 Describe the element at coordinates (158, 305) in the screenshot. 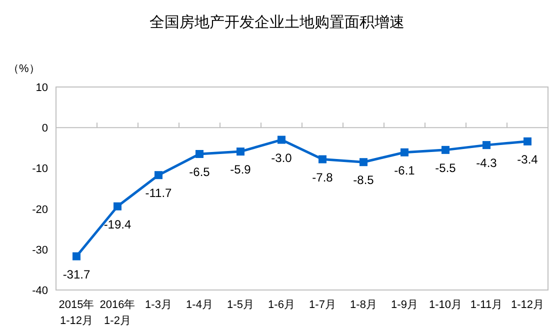

I see `x-tick-label: 1-3月` at that location.